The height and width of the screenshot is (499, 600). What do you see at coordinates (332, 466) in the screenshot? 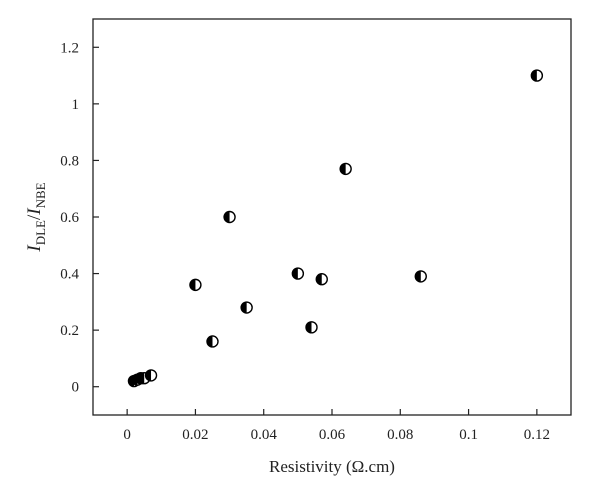
I see `x-axis-title: Resistivity (Ω.cm)` at bounding box center [332, 466].